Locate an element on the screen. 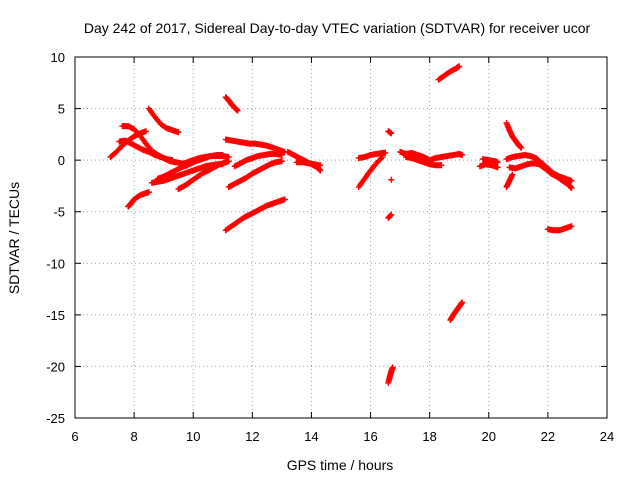 This screenshot has width=640, height=480. x-tick-label: 20 is located at coordinates (489, 436).